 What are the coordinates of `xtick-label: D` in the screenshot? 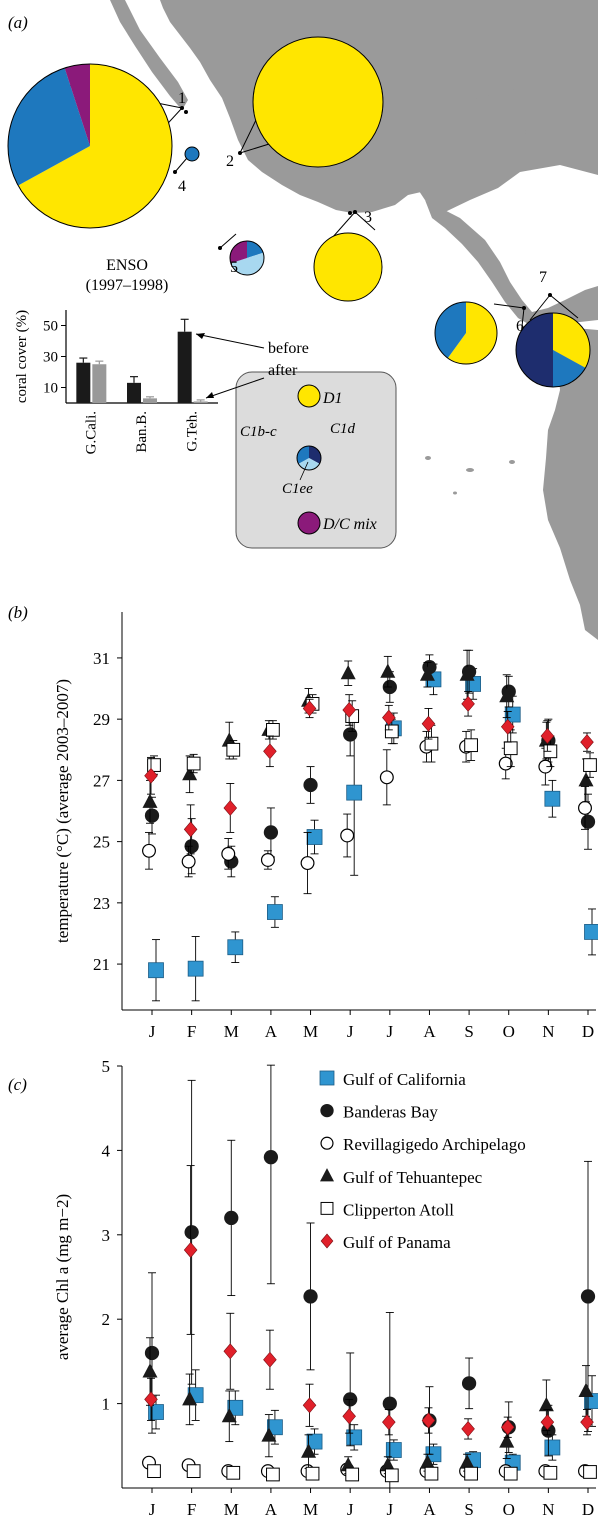 It's located at (588, 1509).